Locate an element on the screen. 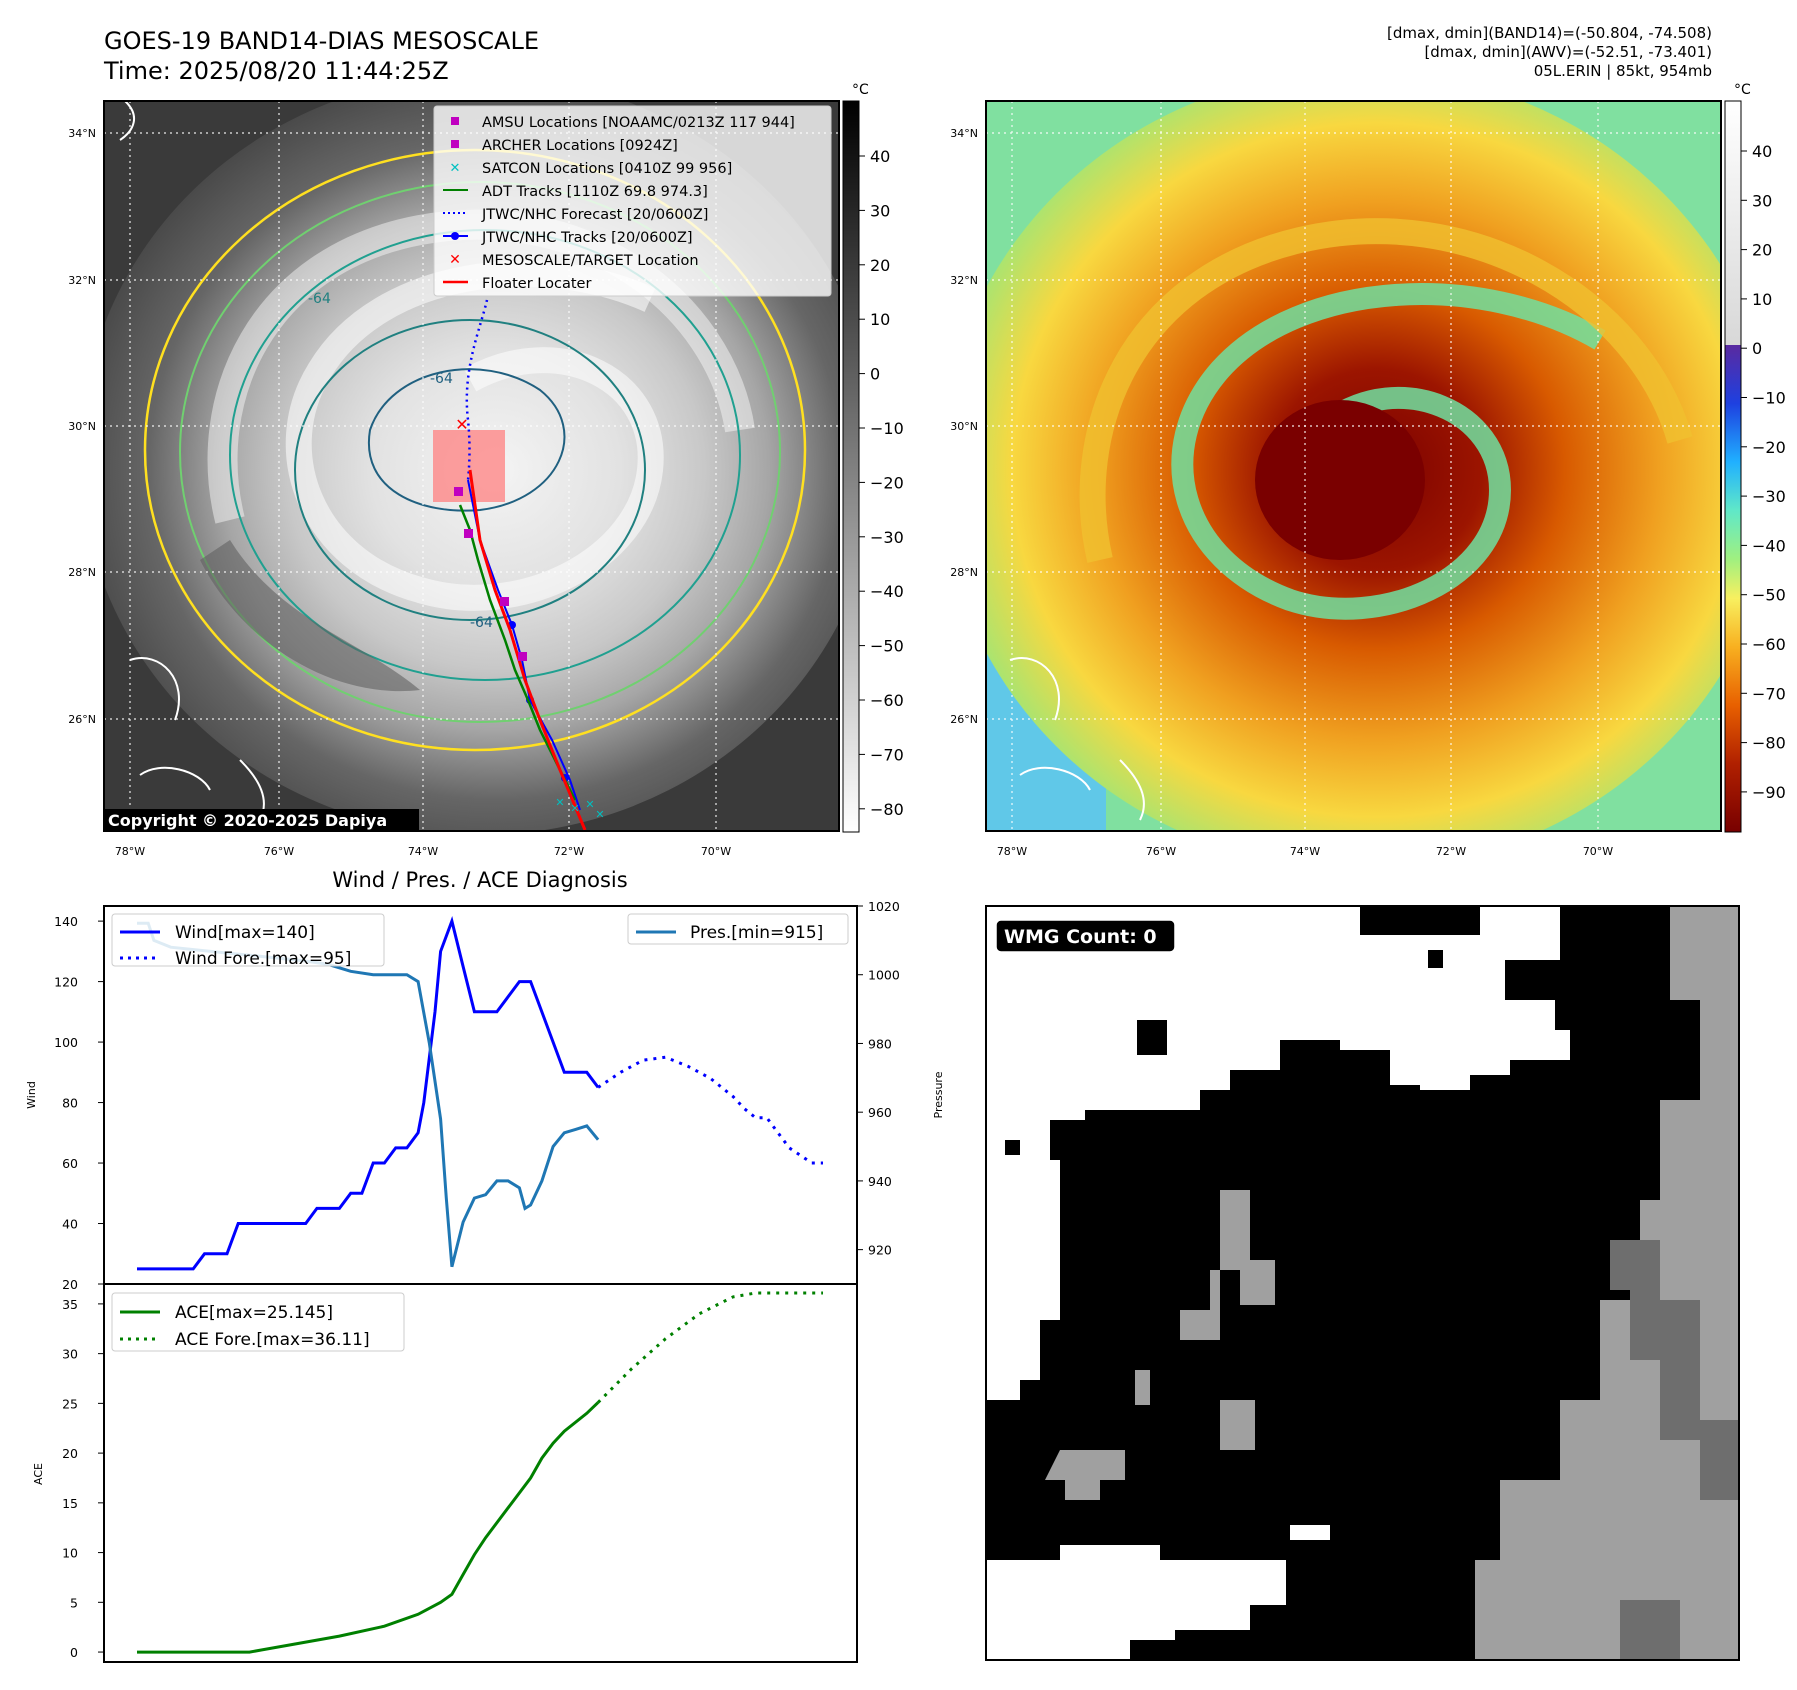 Image resolution: width=1797 pixels, height=1690 pixels. wind-tick-label: 40 is located at coordinates (70, 1224).